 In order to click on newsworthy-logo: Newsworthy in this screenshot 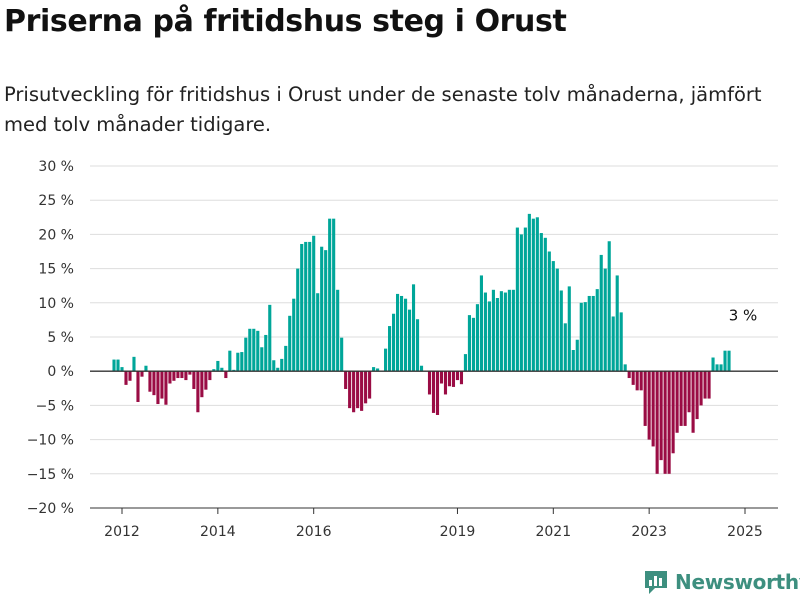, I will do `click(721, 582)`.